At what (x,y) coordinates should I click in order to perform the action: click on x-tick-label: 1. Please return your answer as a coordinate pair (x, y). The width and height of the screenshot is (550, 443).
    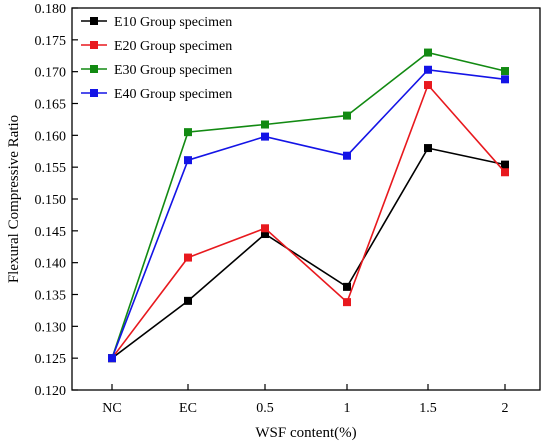
    Looking at the image, I should click on (347, 408).